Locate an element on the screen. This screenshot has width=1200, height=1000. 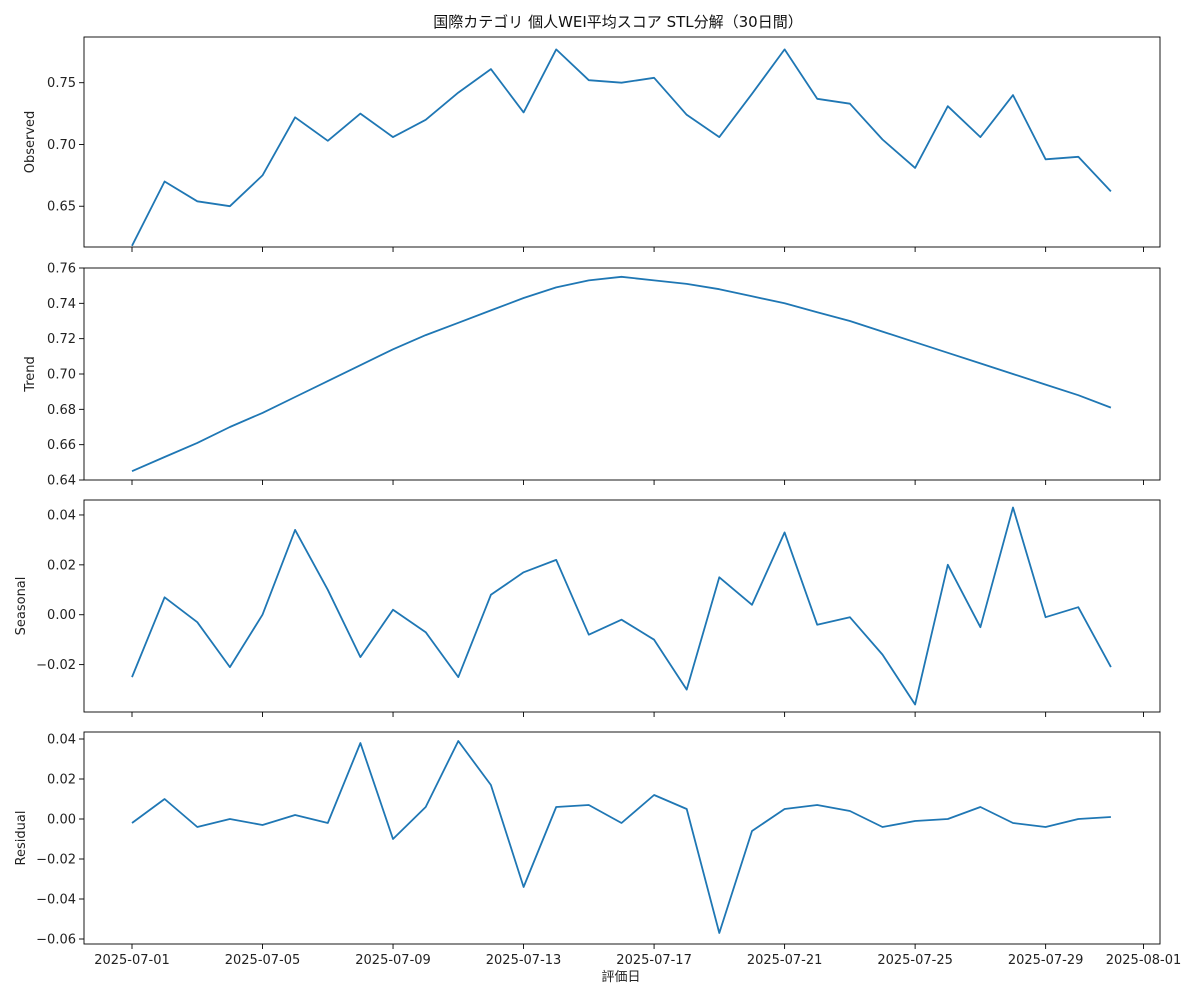
y-tick-label: 0.76 is located at coordinates (61, 269).